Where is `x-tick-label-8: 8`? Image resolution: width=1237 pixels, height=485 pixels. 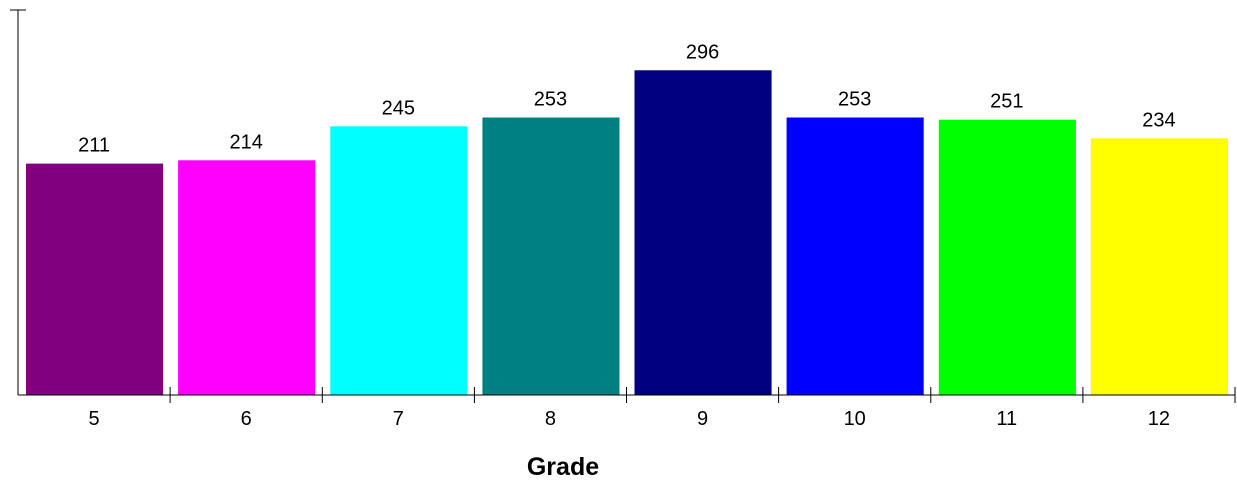
x-tick-label-8: 8 is located at coordinates (550, 419).